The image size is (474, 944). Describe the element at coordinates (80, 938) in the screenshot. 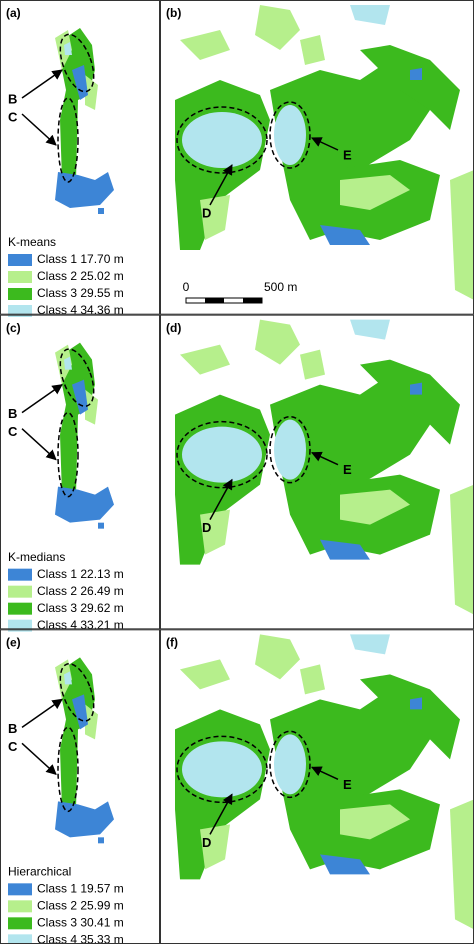

I see `legend-item: Class 4 35.33 m` at that location.